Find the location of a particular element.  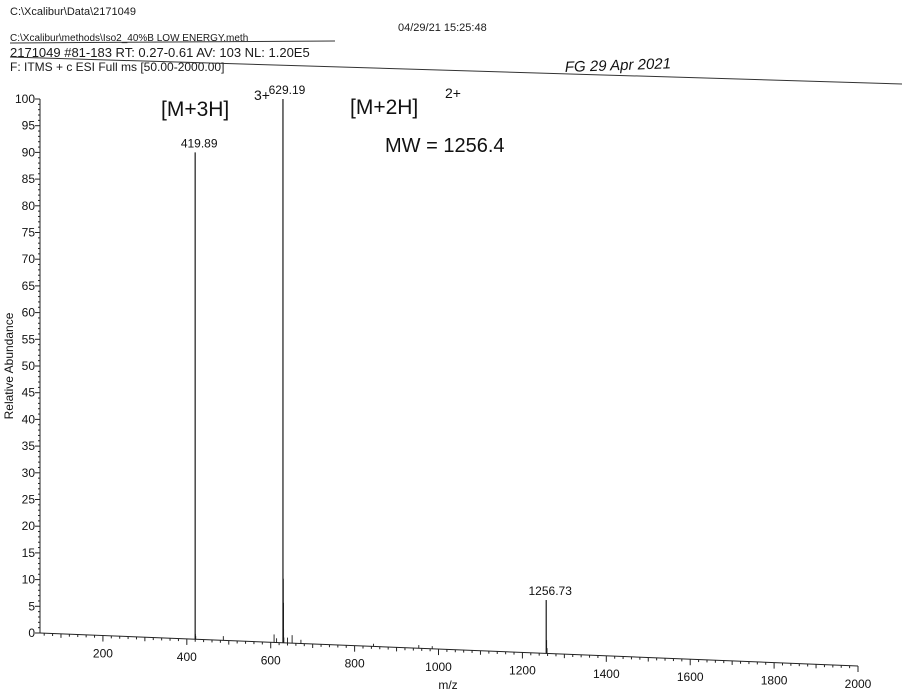

m3h-charge: 3+ is located at coordinates (262, 95).